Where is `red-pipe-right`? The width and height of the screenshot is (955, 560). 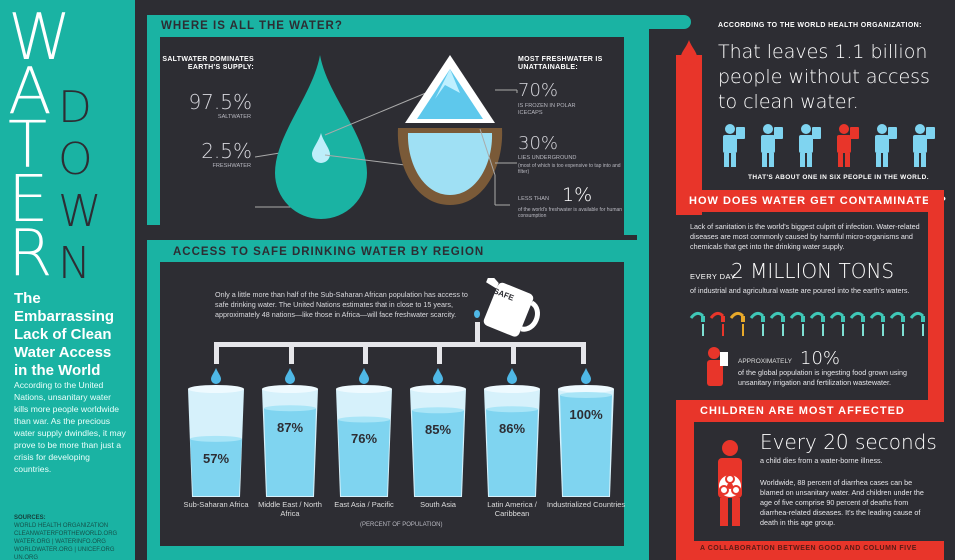 red-pipe-right is located at coordinates (936, 297).